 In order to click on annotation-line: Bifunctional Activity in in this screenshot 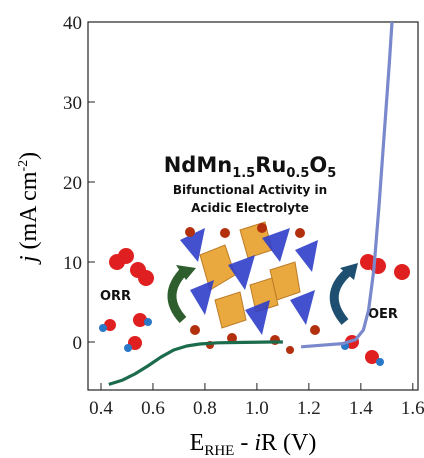, I will do `click(250, 190)`.